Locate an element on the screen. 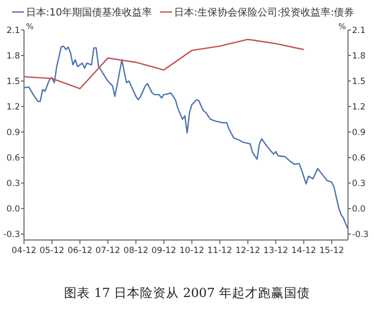 This screenshot has width=374, height=313. y2-tick-label: 1.5 is located at coordinates (359, 81).